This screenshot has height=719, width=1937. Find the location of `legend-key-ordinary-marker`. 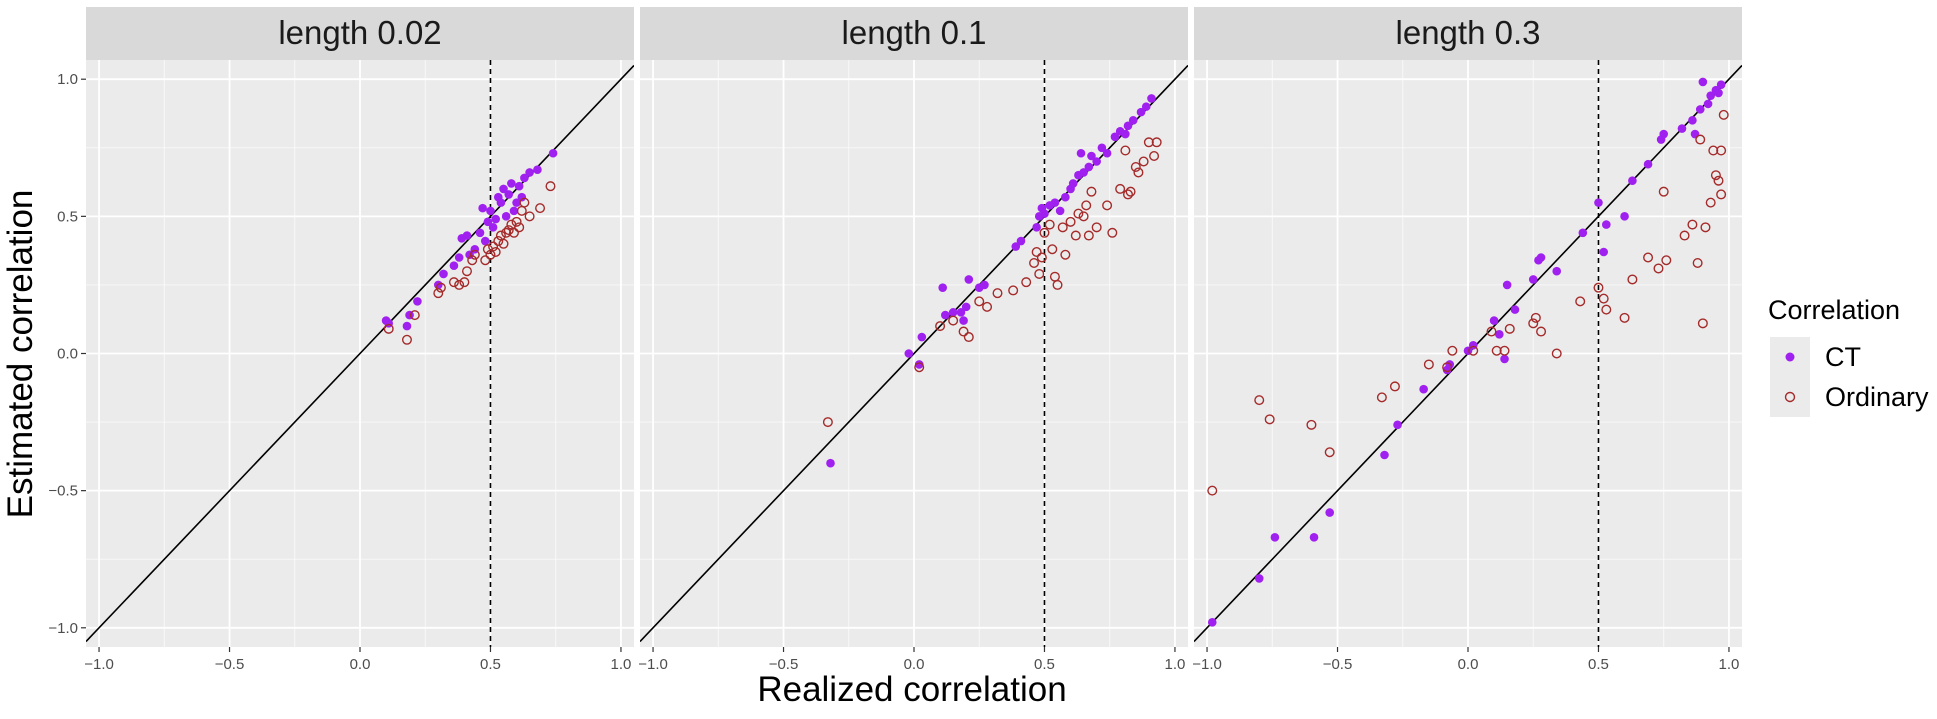

legend-key-ordinary-marker is located at coordinates (1790, 397).